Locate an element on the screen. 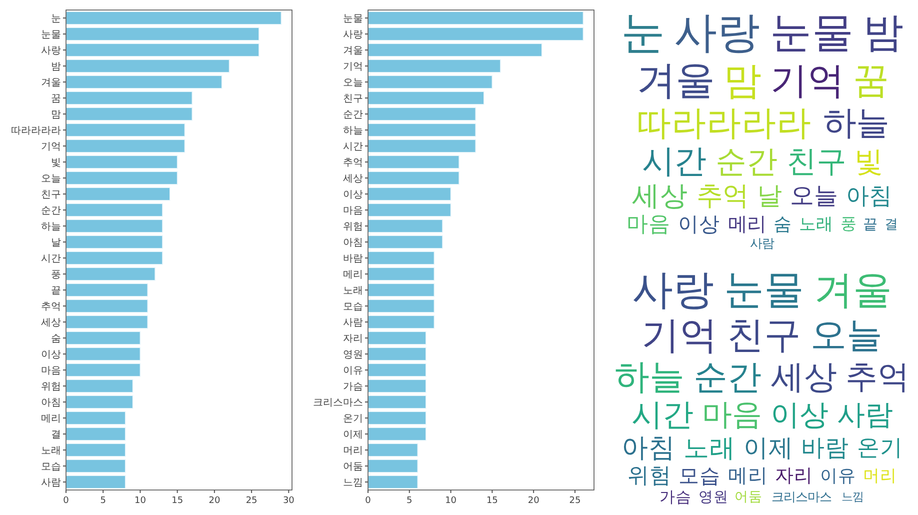  y-tick-label: 영원 is located at coordinates (353, 355).